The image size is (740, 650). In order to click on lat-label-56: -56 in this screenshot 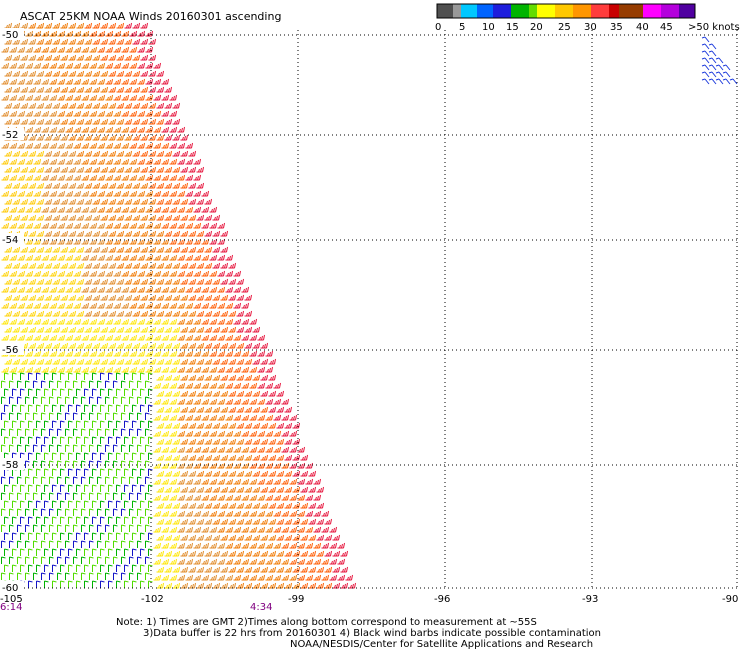, I will do `click(10, 350)`.